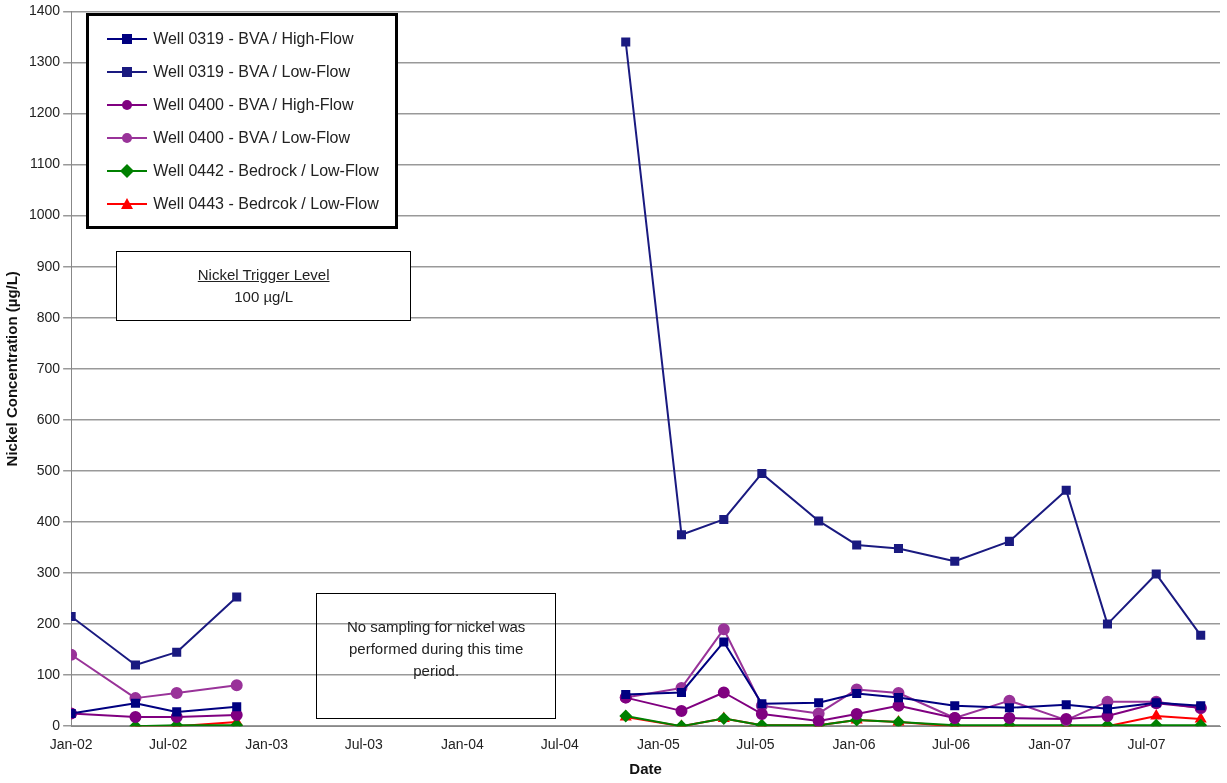  What do you see at coordinates (645, 769) in the screenshot?
I see `x-axis-title: Date` at bounding box center [645, 769].